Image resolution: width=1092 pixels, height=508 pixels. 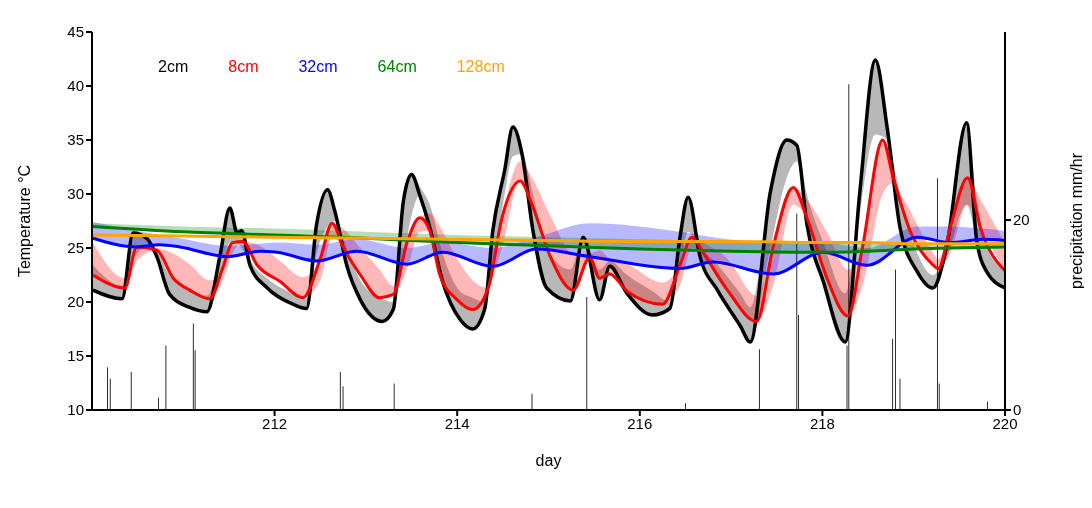 I want to click on x-tick-label: 214, so click(x=457, y=423).